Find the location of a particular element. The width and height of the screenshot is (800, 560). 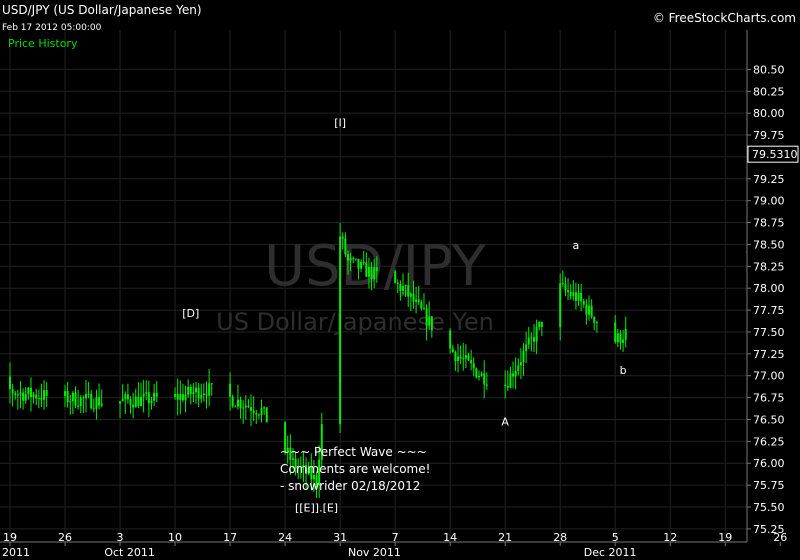

x-tick-label: 3 is located at coordinates (120, 537).